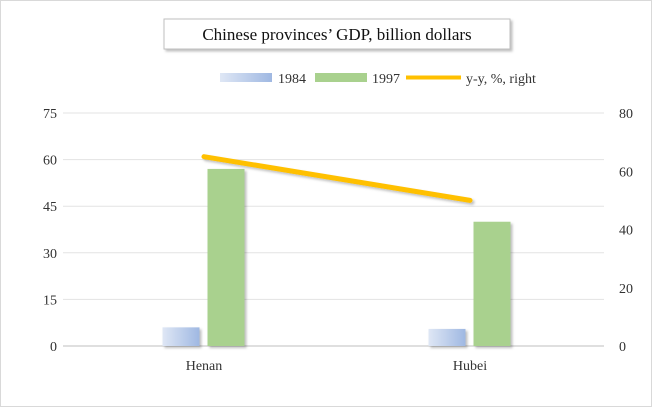  What do you see at coordinates (226, 257) in the screenshot?
I see `bar-1997-henan` at bounding box center [226, 257].